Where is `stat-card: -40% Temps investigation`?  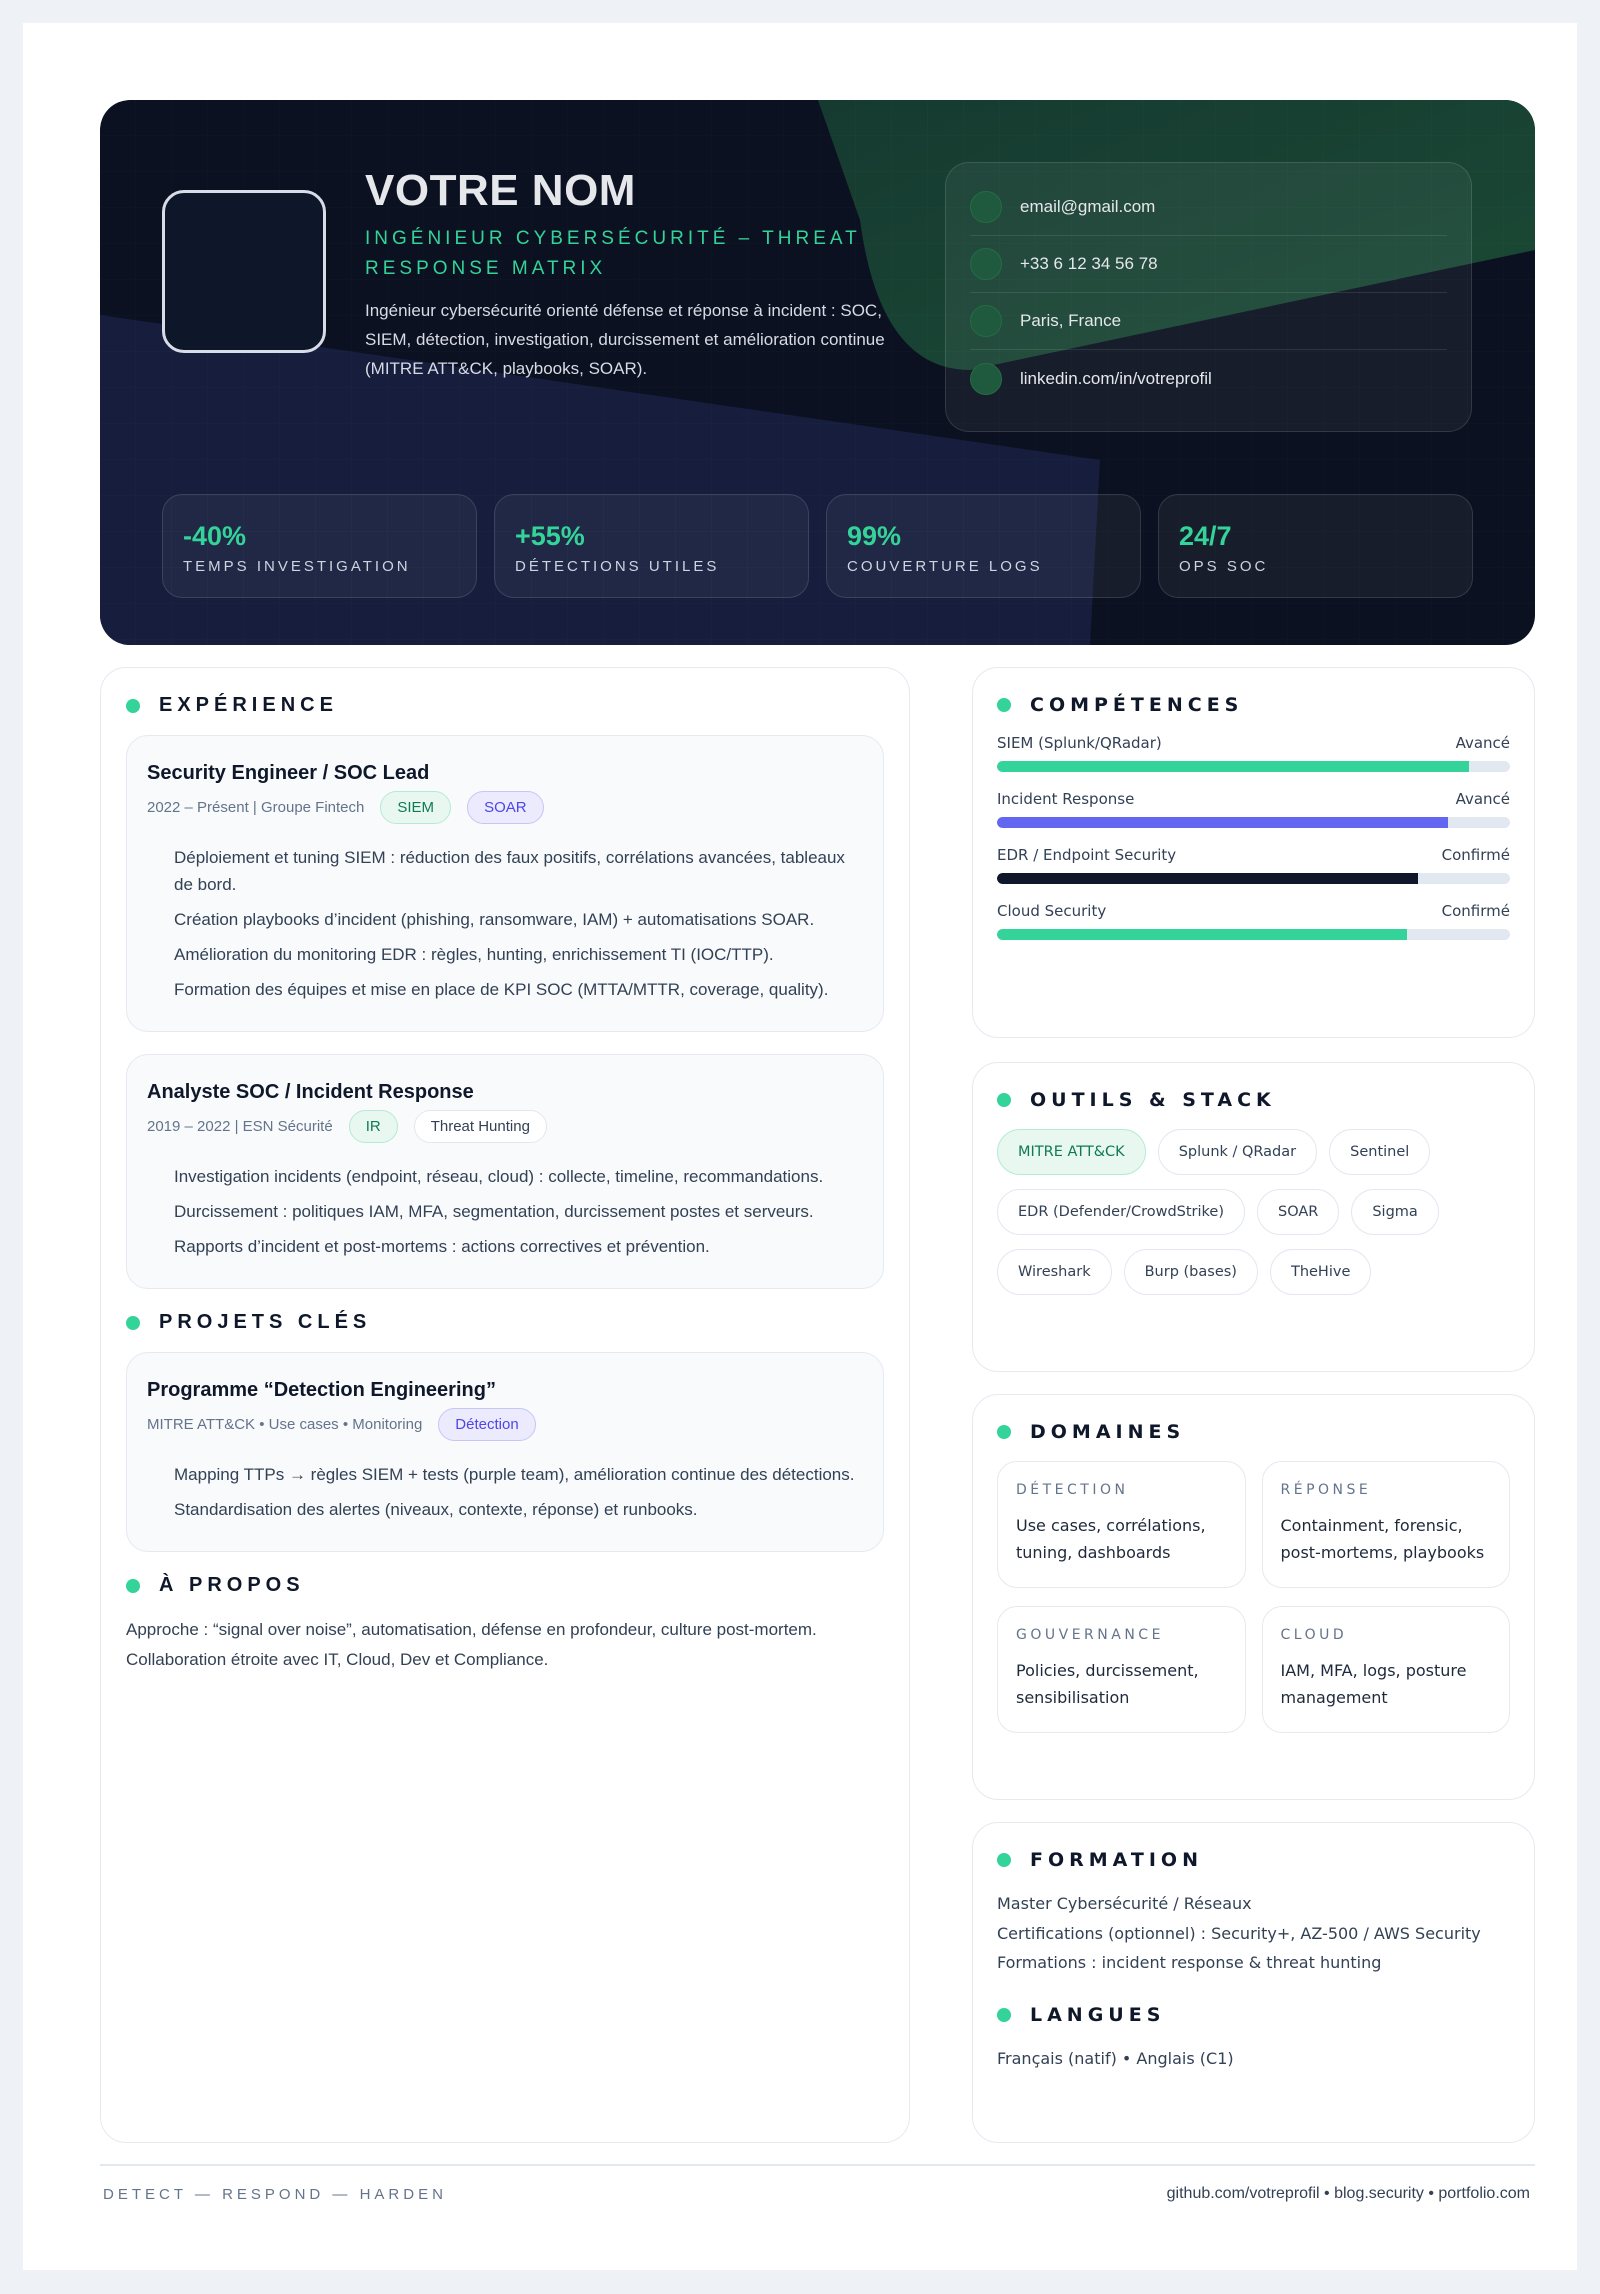
stat-card: -40% Temps investigation is located at coordinates (319, 546).